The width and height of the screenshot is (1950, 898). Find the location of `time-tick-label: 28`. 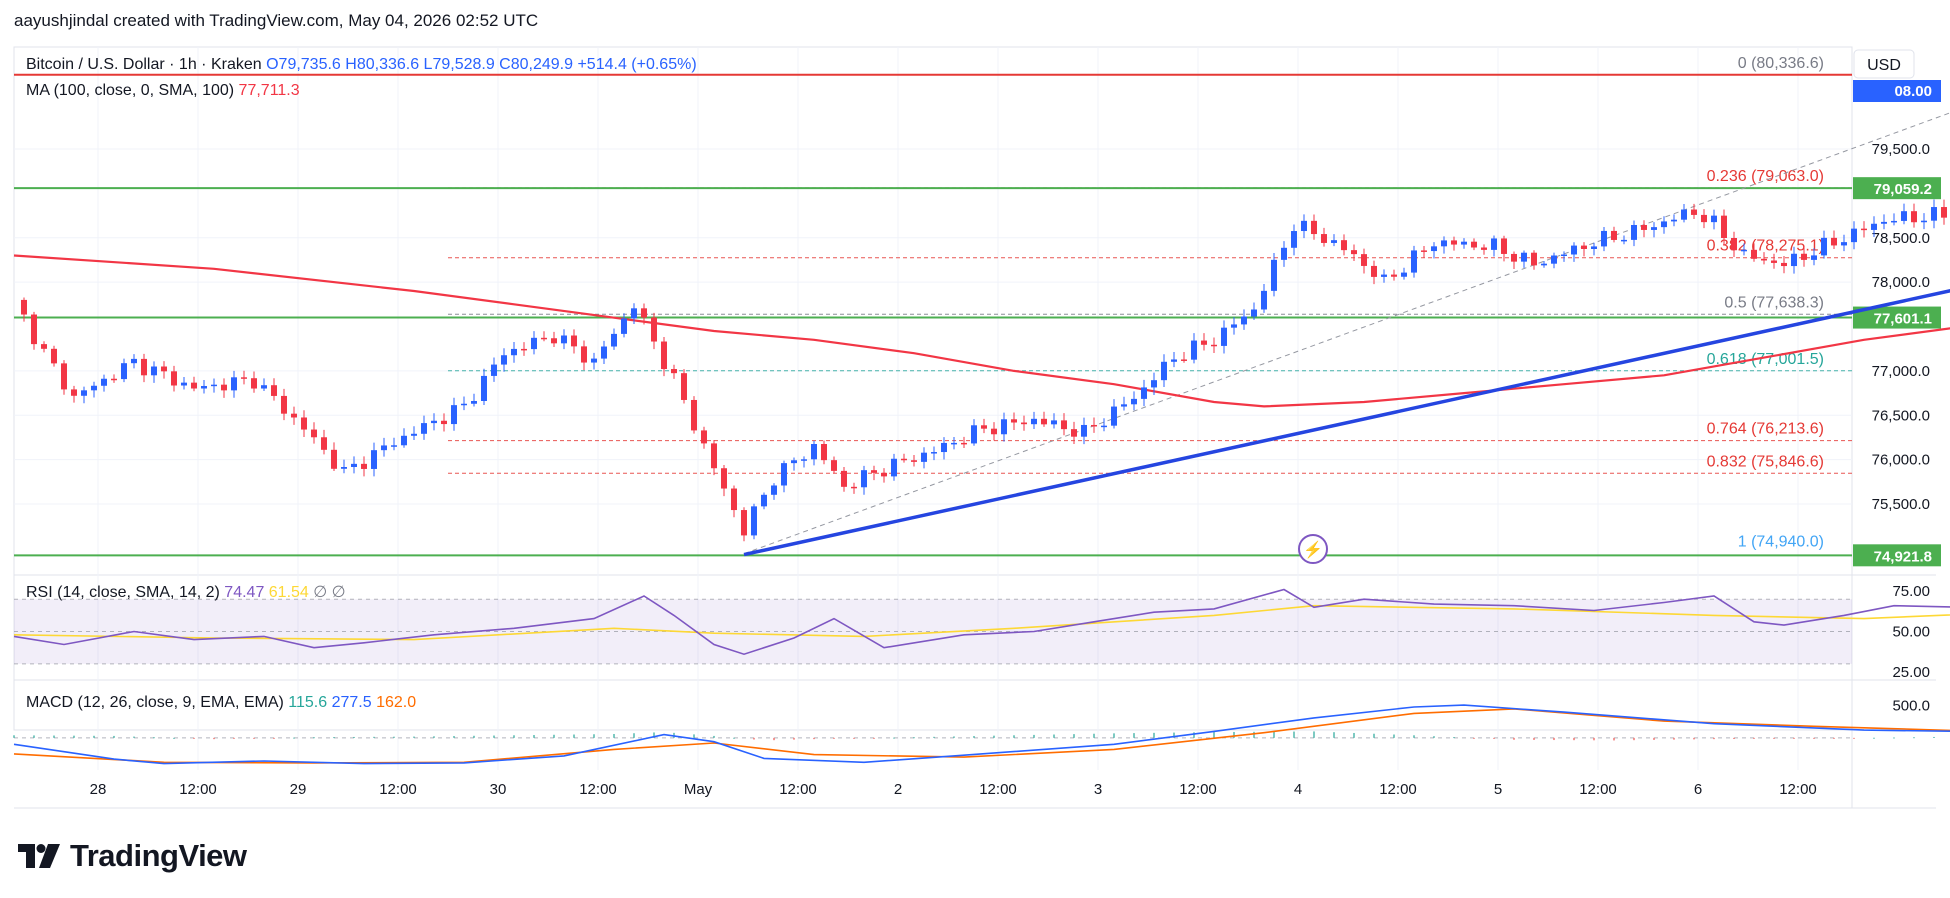

time-tick-label: 28 is located at coordinates (98, 789).